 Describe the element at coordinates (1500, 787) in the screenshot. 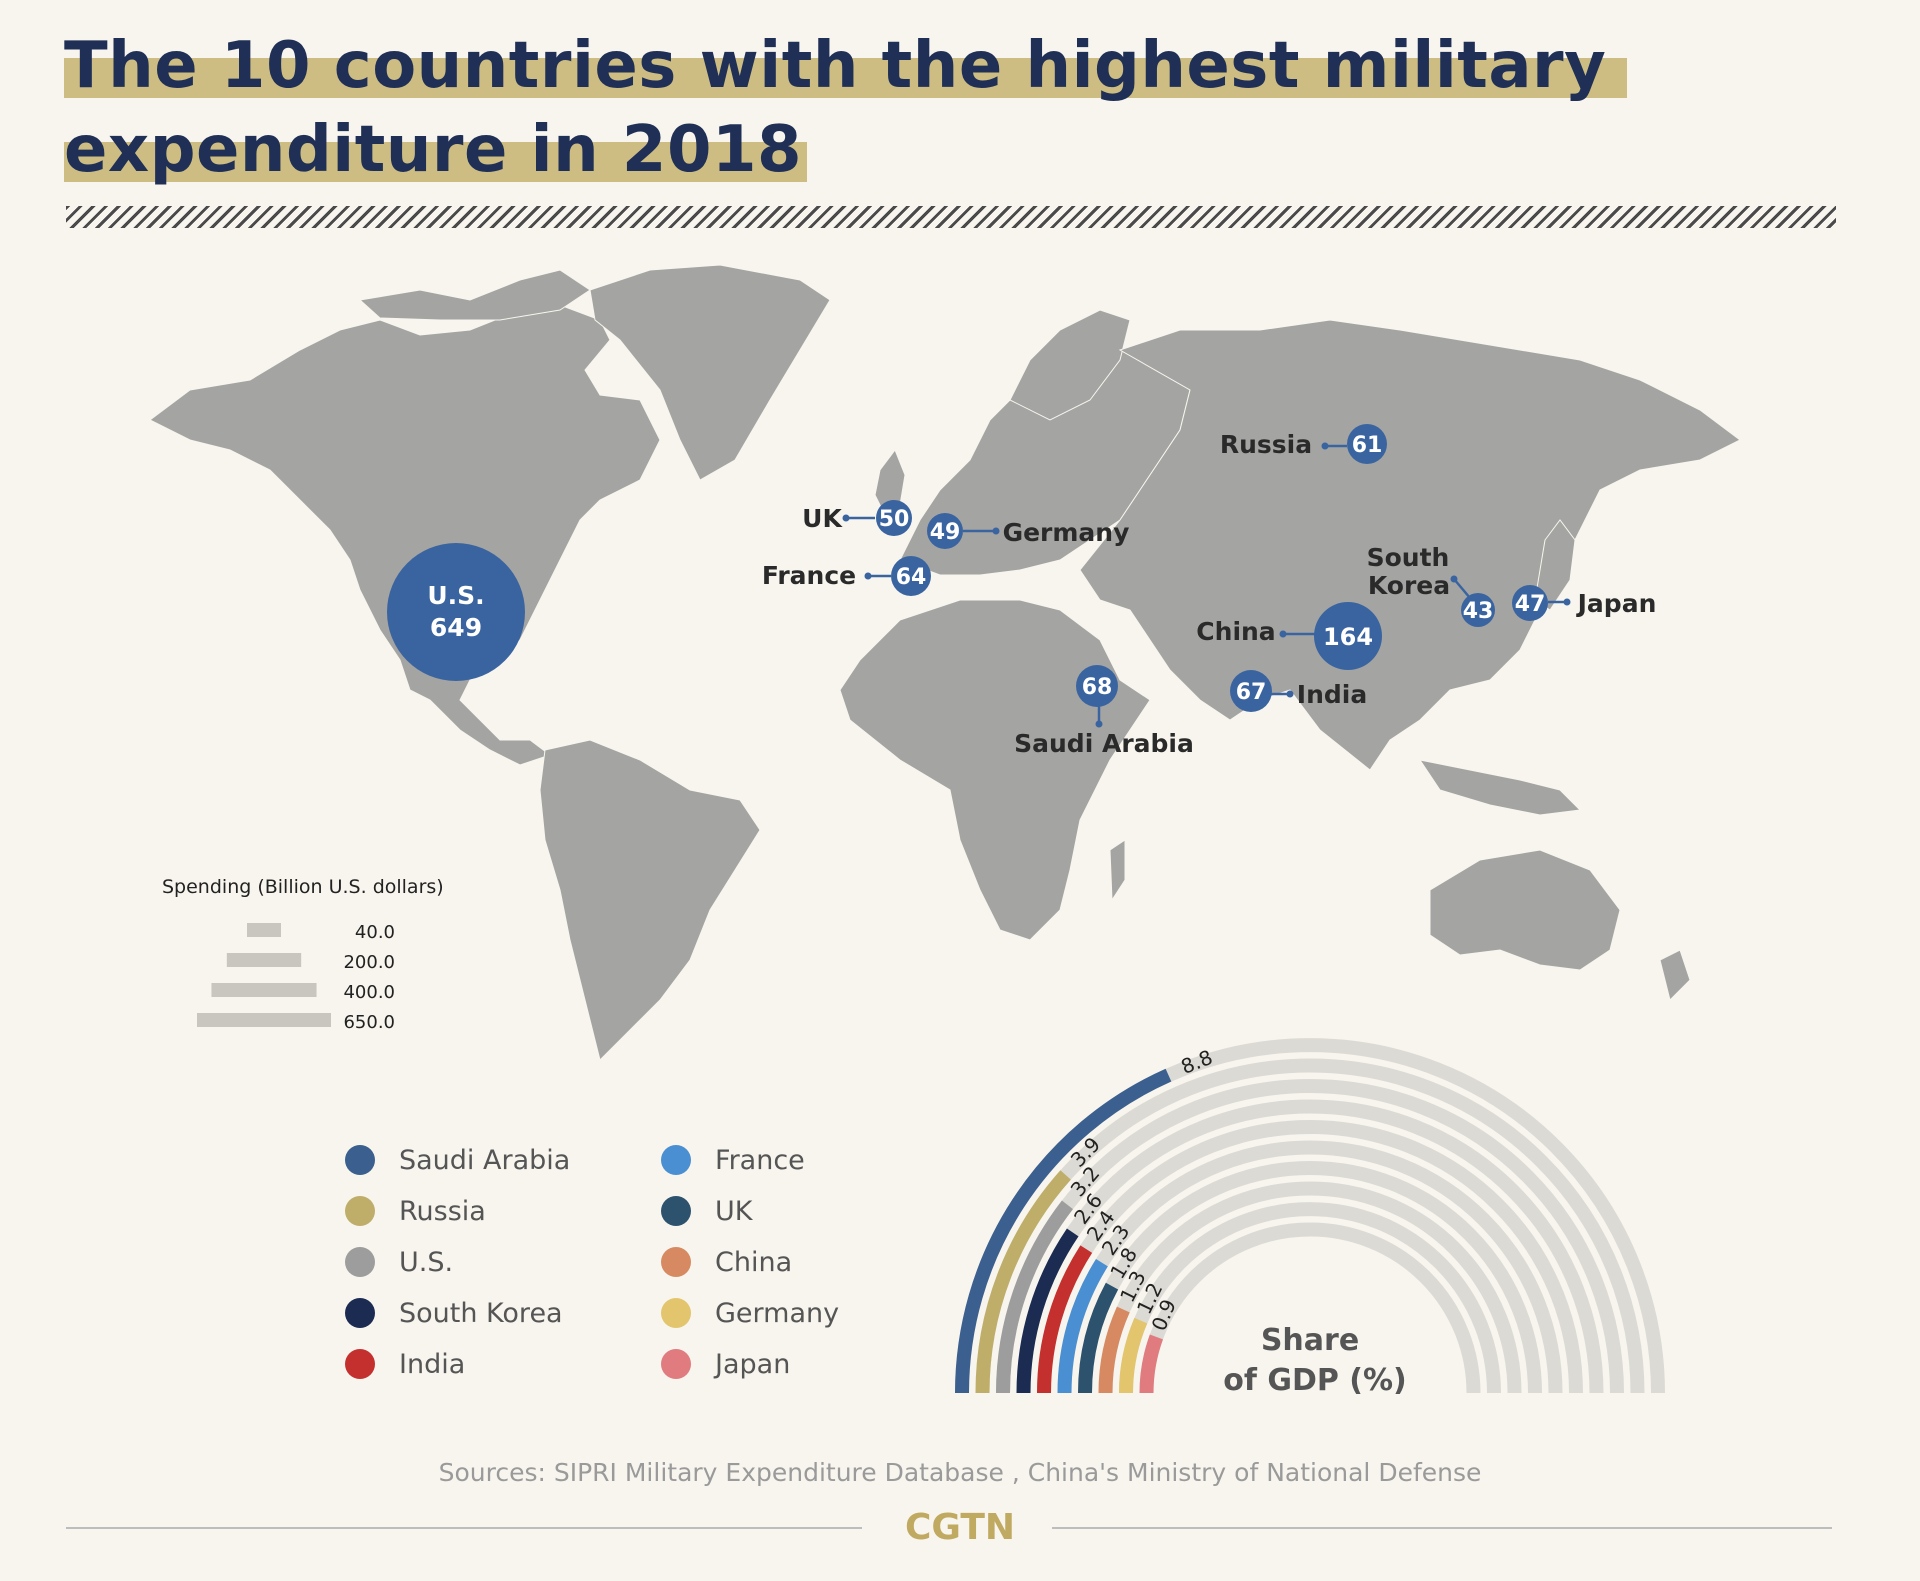

I see `se-asia-islands-shape` at that location.